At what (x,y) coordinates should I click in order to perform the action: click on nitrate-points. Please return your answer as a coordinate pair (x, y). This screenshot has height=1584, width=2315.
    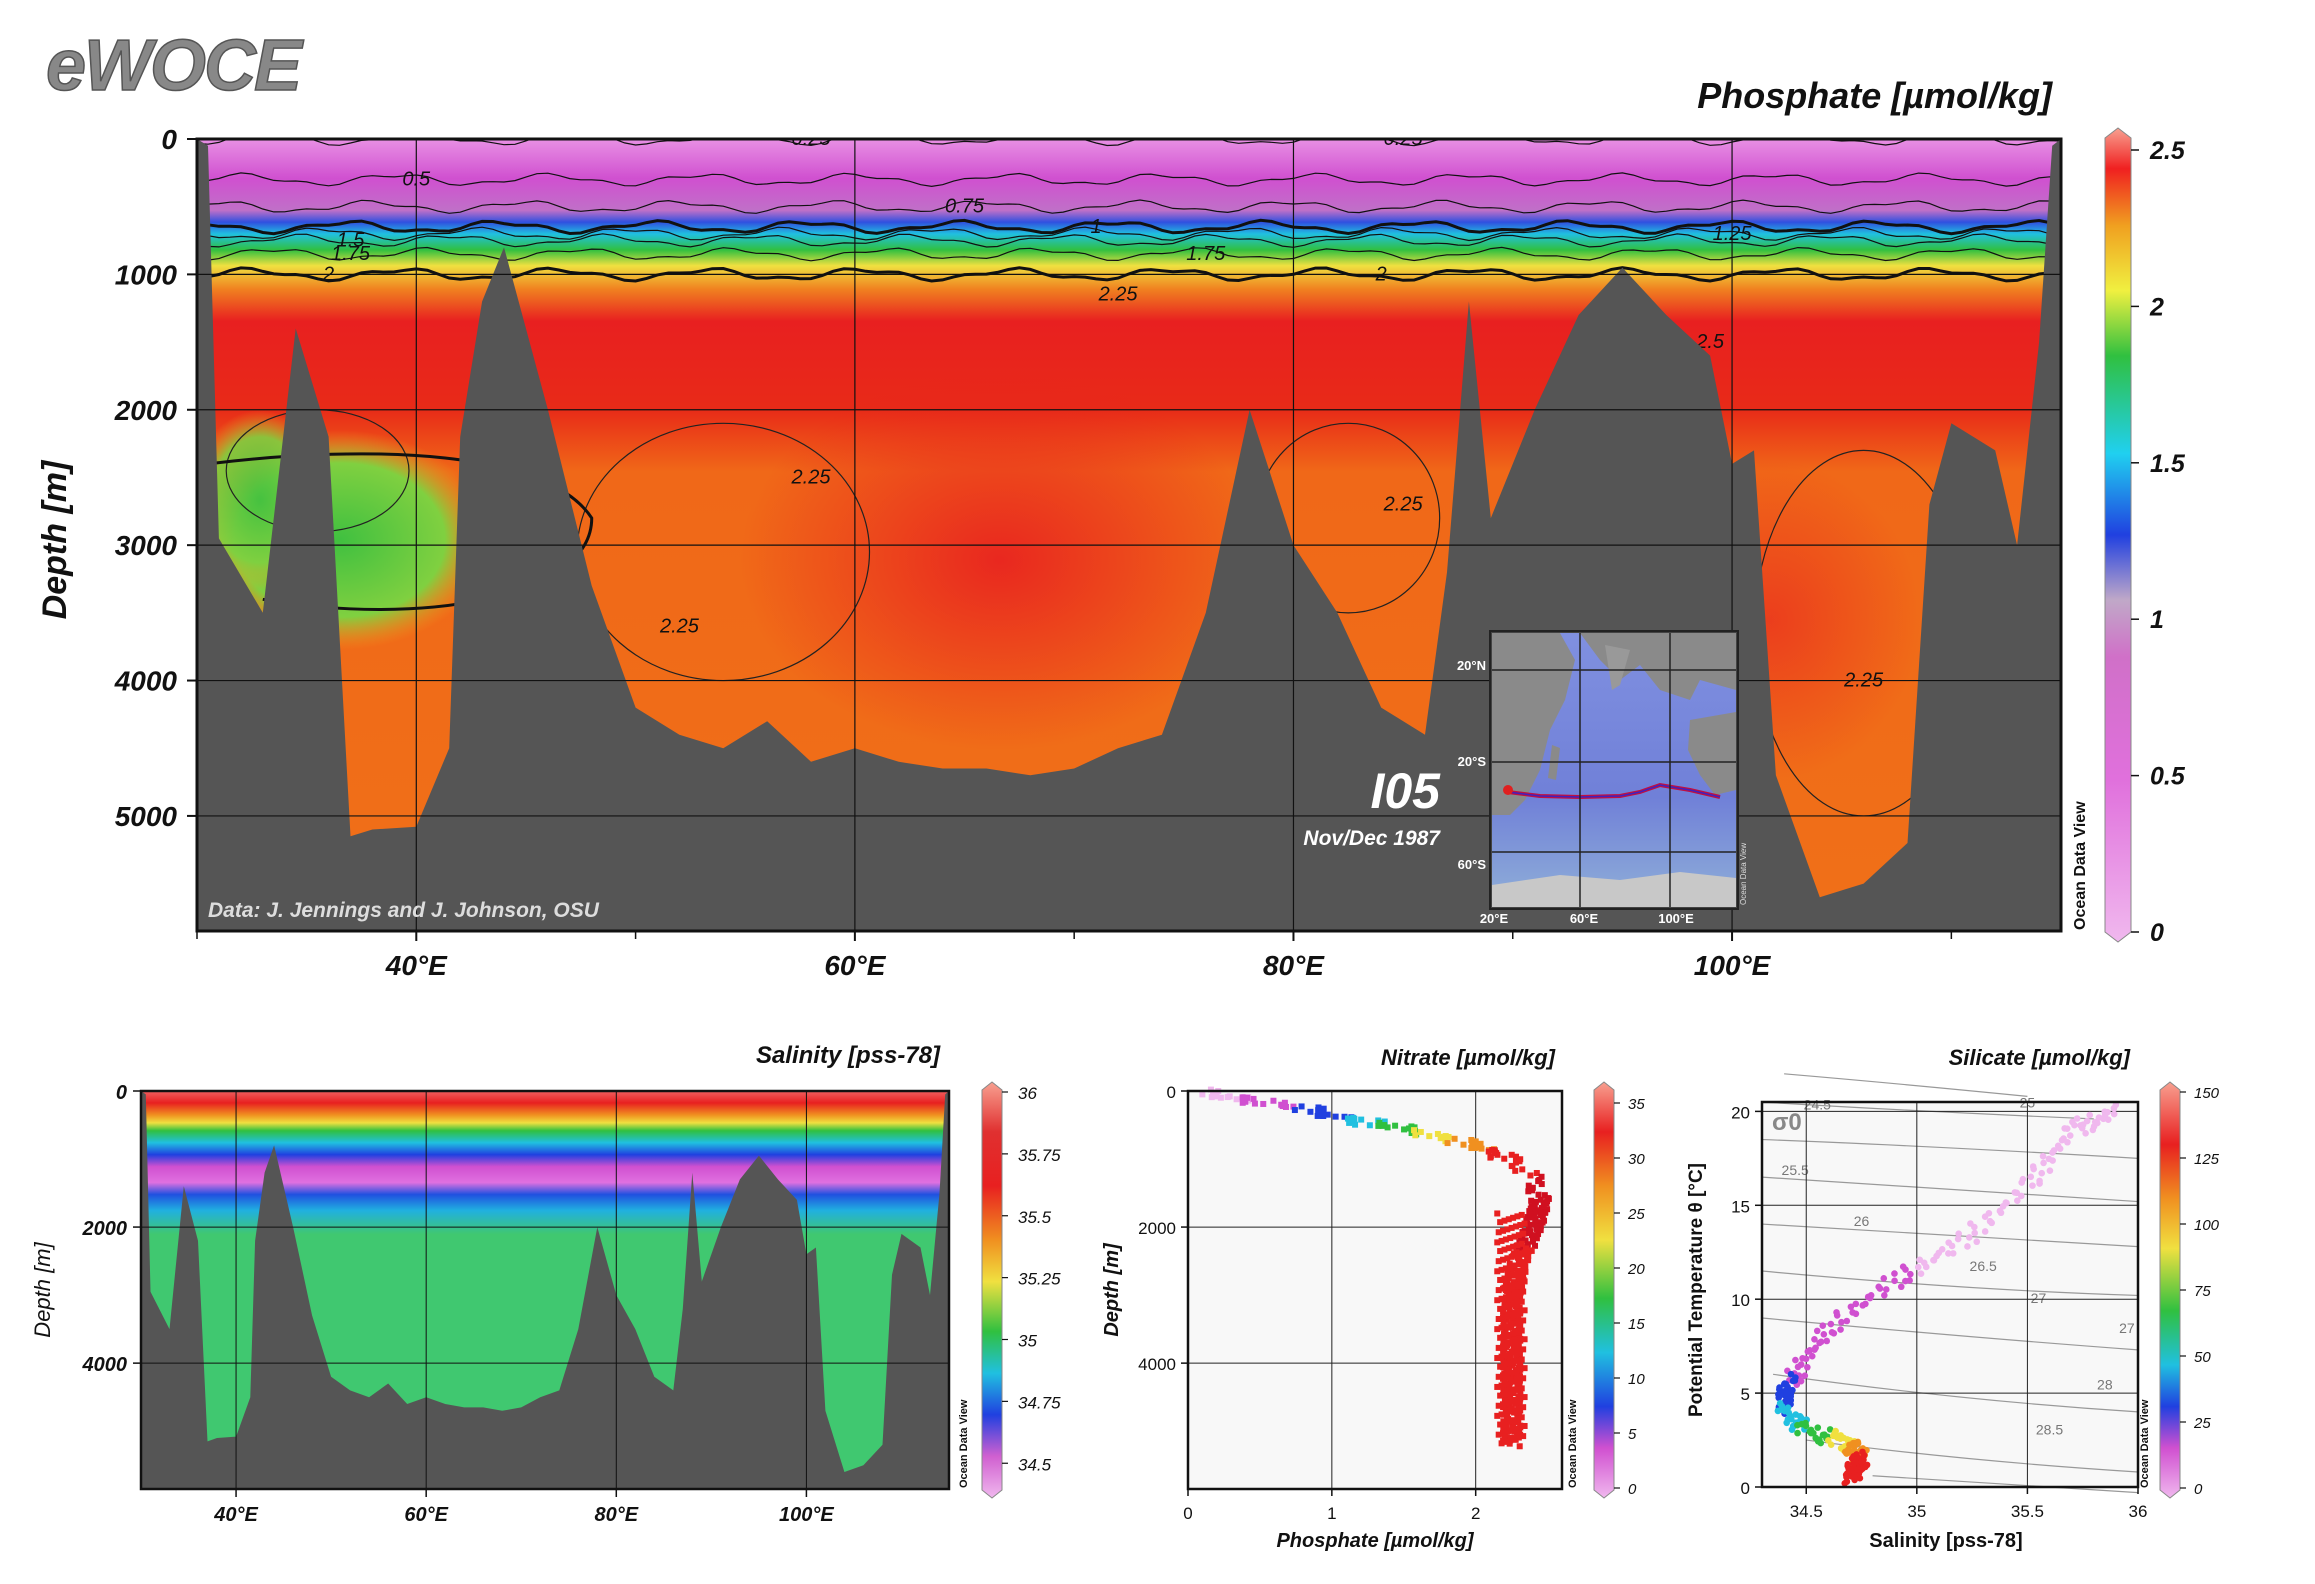
    Looking at the image, I should click on (1375, 1268).